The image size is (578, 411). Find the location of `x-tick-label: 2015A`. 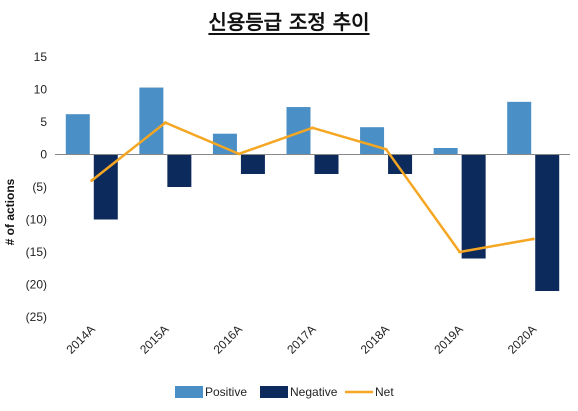

x-tick-label: 2015A is located at coordinates (154, 339).